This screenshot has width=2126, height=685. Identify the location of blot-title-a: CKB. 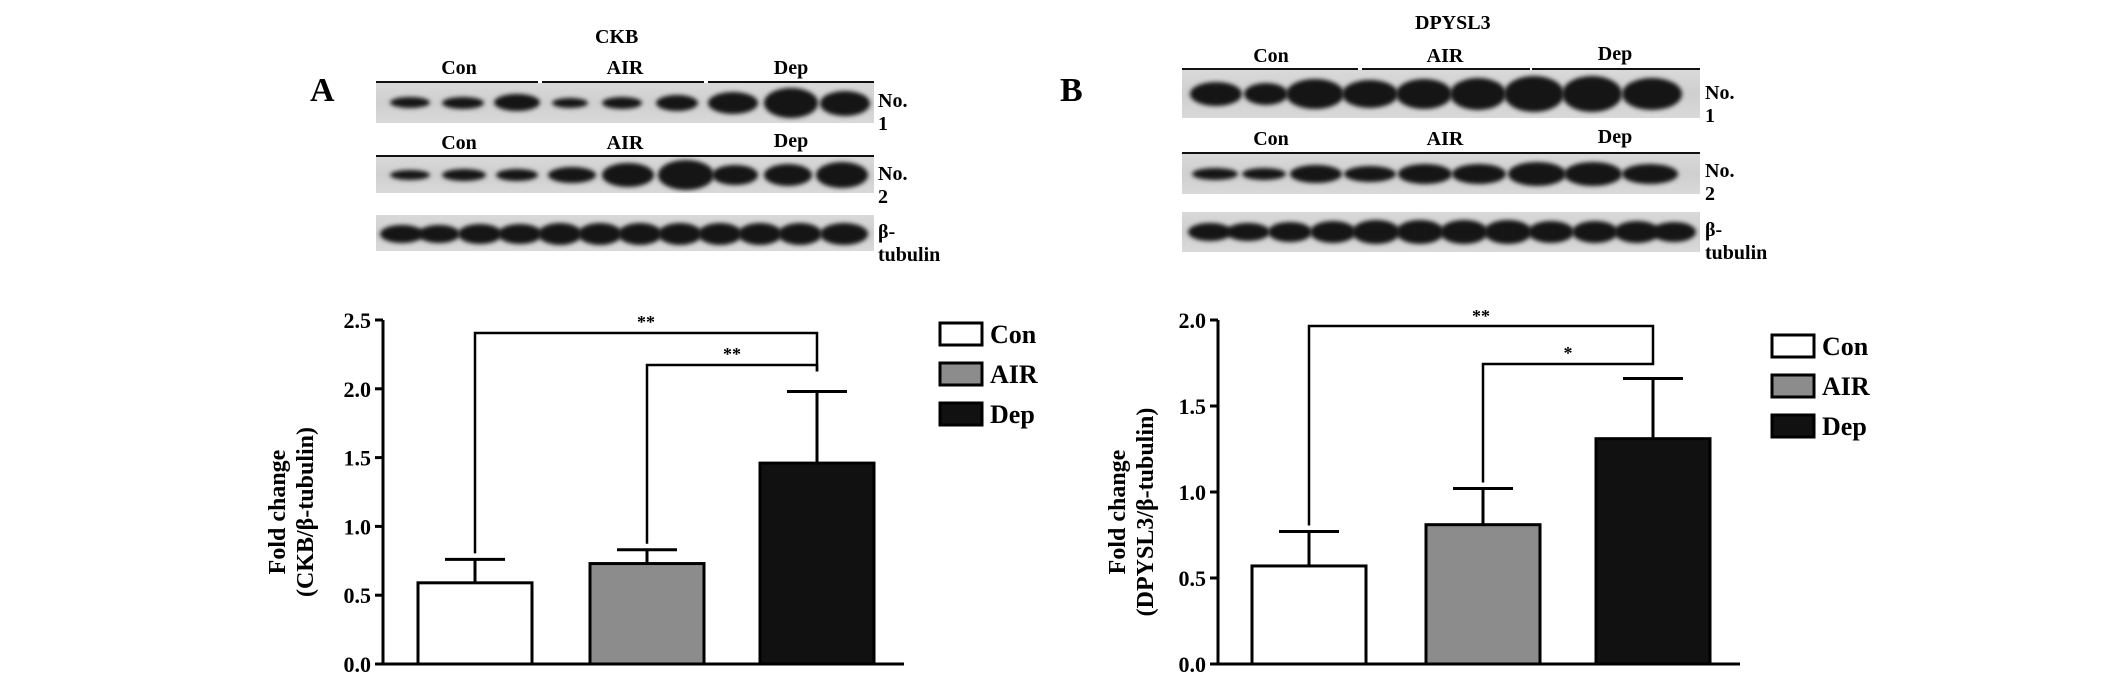
(617, 37).